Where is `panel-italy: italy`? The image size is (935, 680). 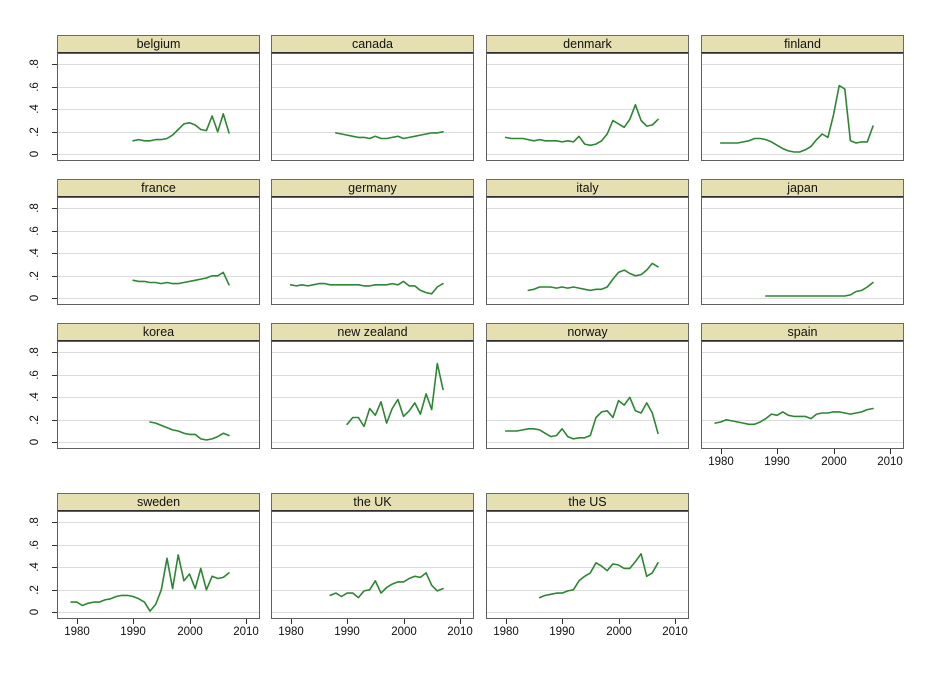 panel-italy: italy is located at coordinates (587, 242).